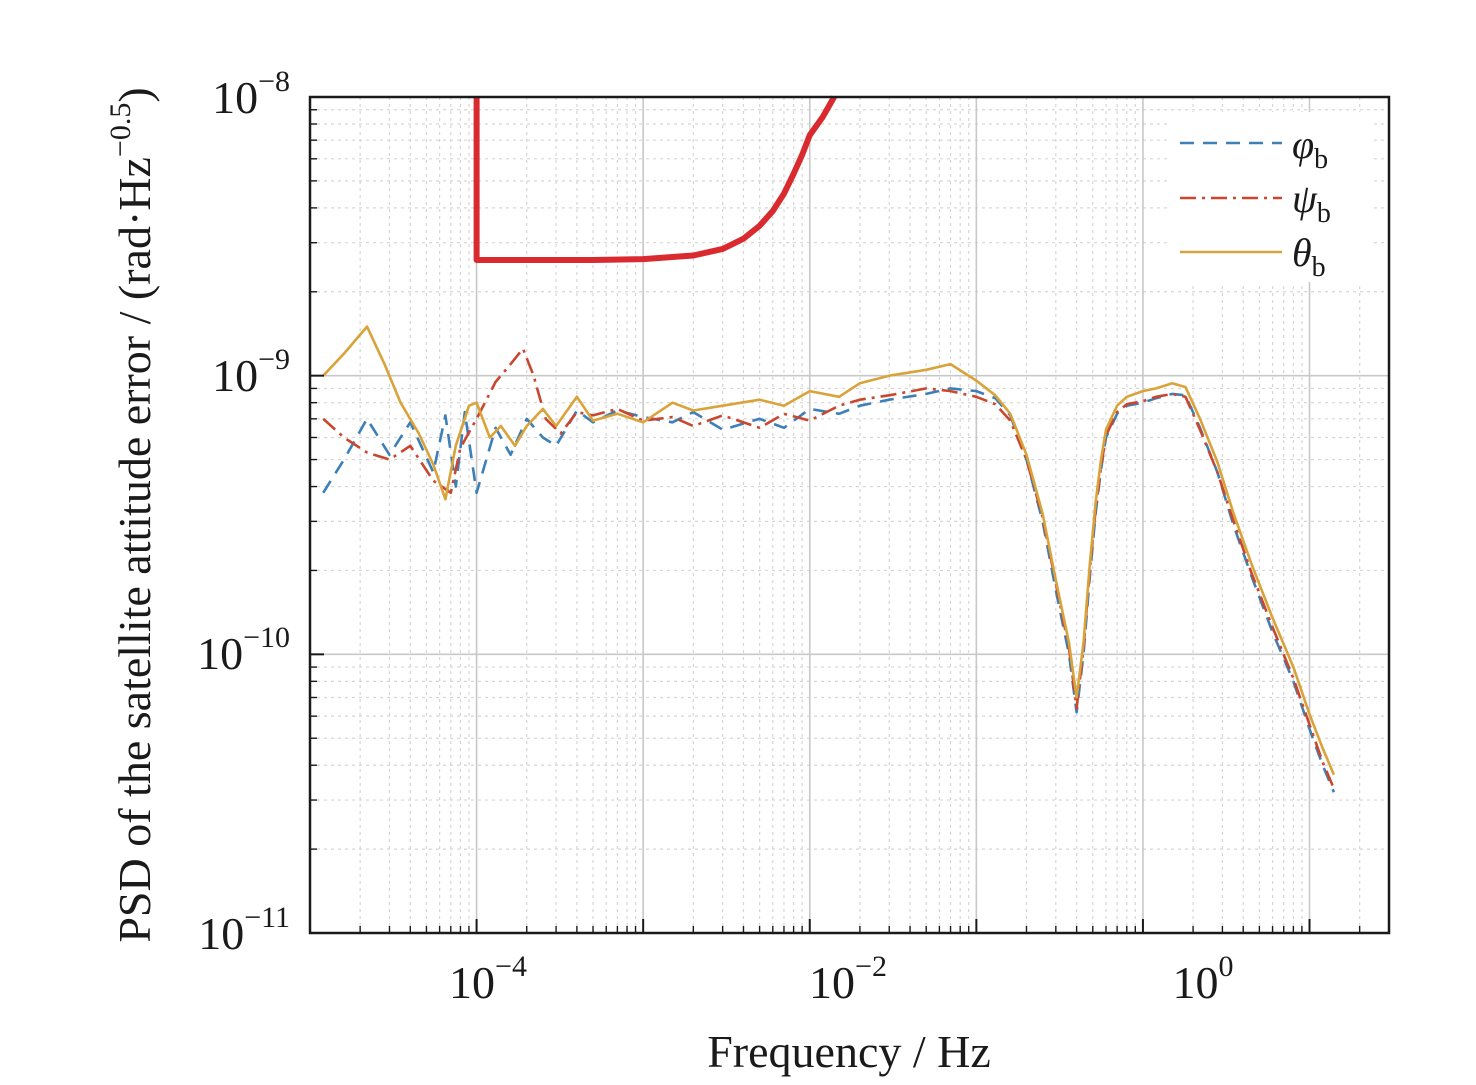 This screenshot has height=1085, width=1476. What do you see at coordinates (243, 650) in the screenshot?
I see `y-tick-label-1e-10: 10⁻¹⁰` at bounding box center [243, 650].